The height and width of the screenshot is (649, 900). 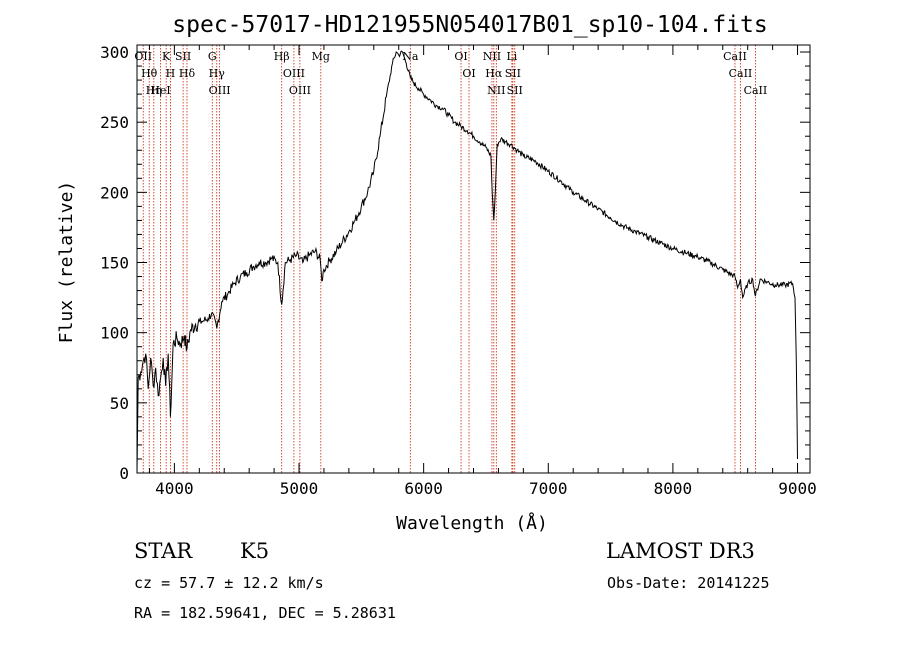 I want to click on x-tick-label-4: 8000, so click(x=673, y=488).